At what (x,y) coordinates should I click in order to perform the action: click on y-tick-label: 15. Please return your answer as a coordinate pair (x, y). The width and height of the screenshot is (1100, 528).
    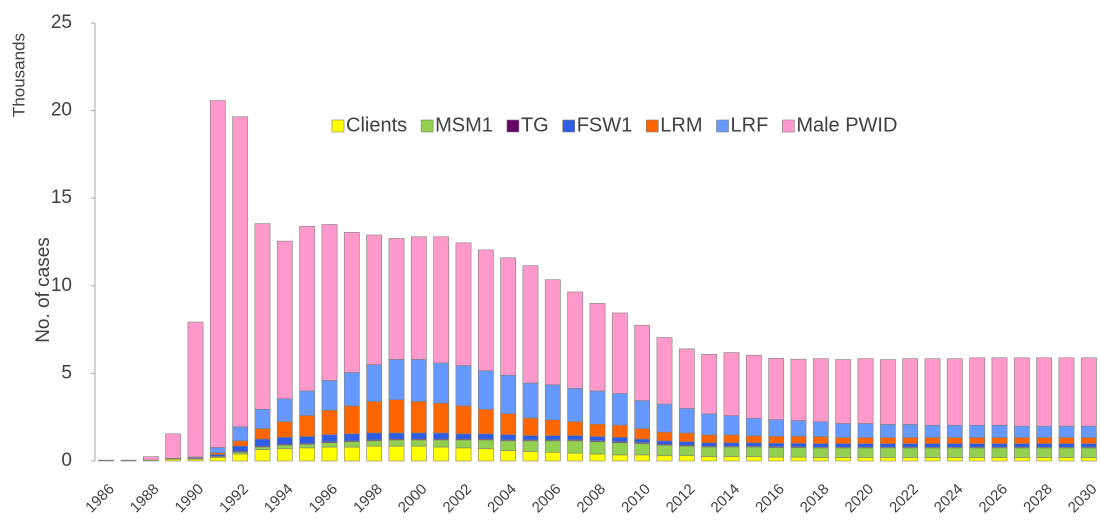
    Looking at the image, I should click on (61, 197).